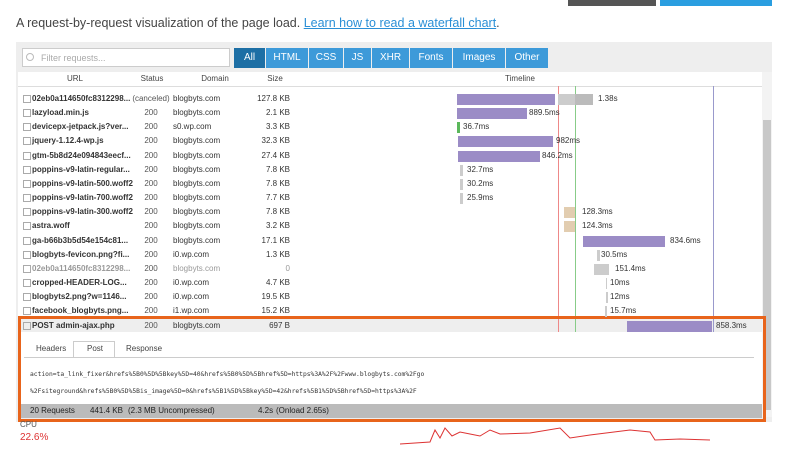  What do you see at coordinates (479, 58) in the screenshot?
I see `filter-tab: Images` at bounding box center [479, 58].